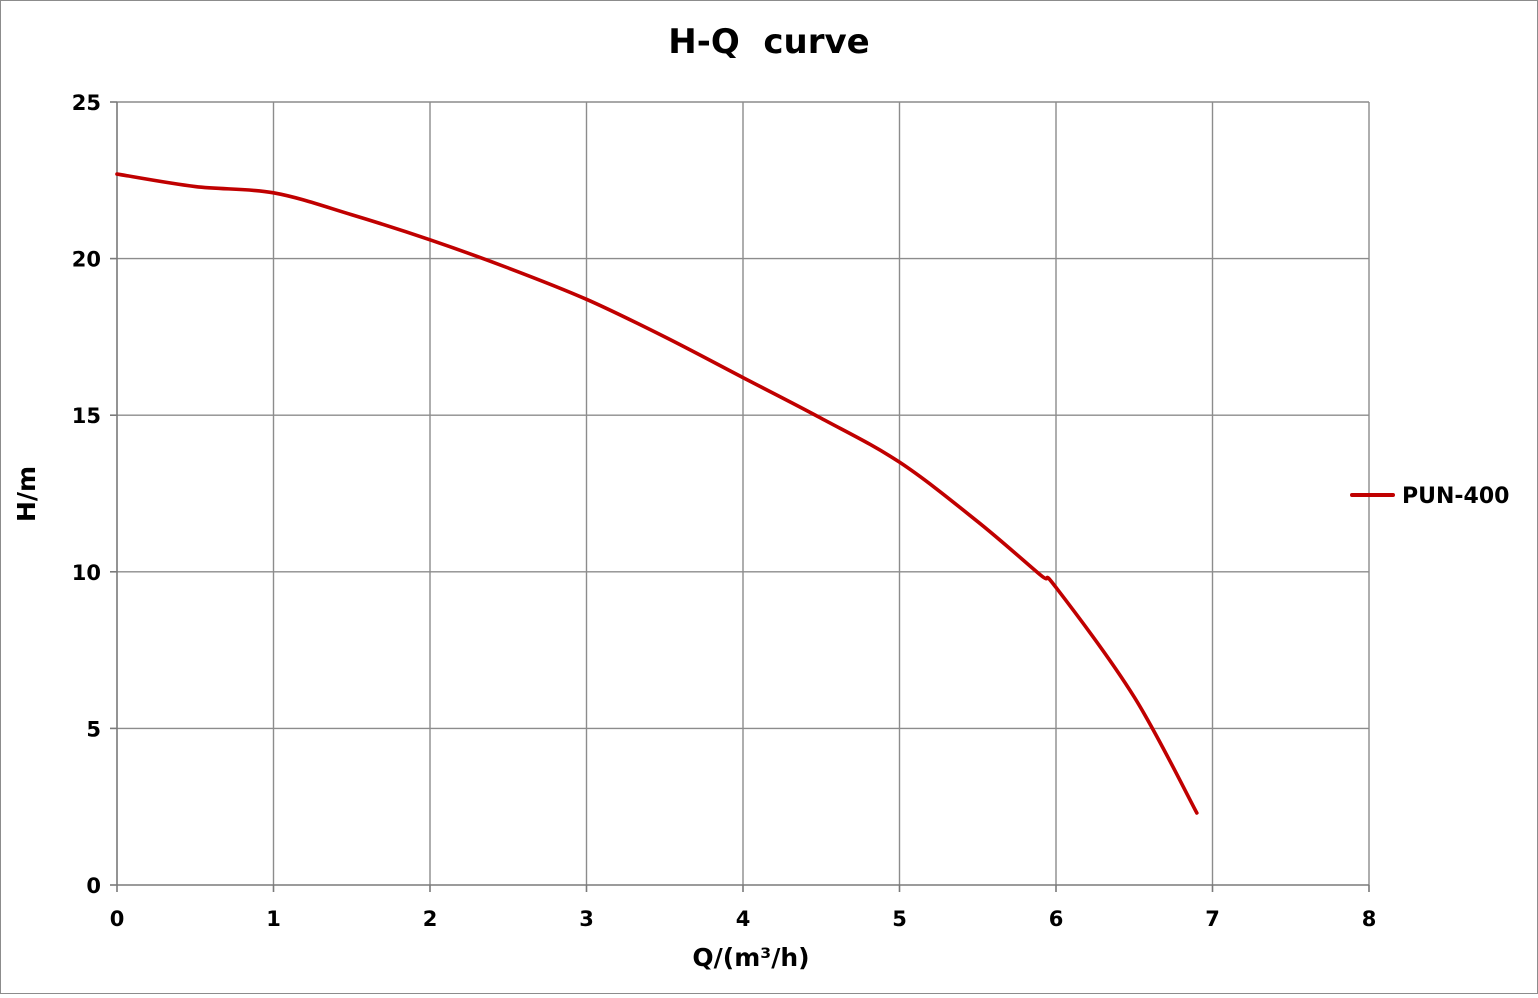 The height and width of the screenshot is (998, 1538). What do you see at coordinates (26, 494) in the screenshot?
I see `y-axis-label: H/m` at bounding box center [26, 494].